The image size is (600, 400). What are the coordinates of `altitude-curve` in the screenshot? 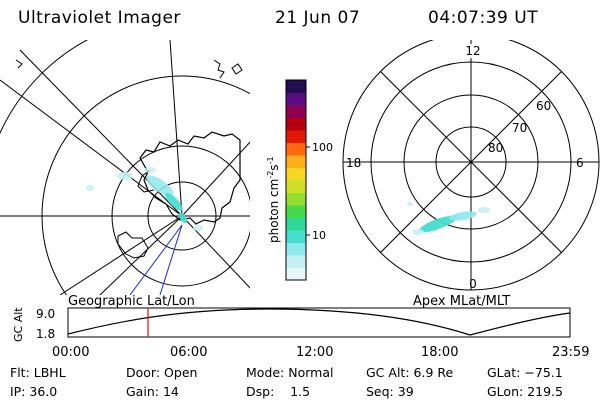 It's located at (319, 322).